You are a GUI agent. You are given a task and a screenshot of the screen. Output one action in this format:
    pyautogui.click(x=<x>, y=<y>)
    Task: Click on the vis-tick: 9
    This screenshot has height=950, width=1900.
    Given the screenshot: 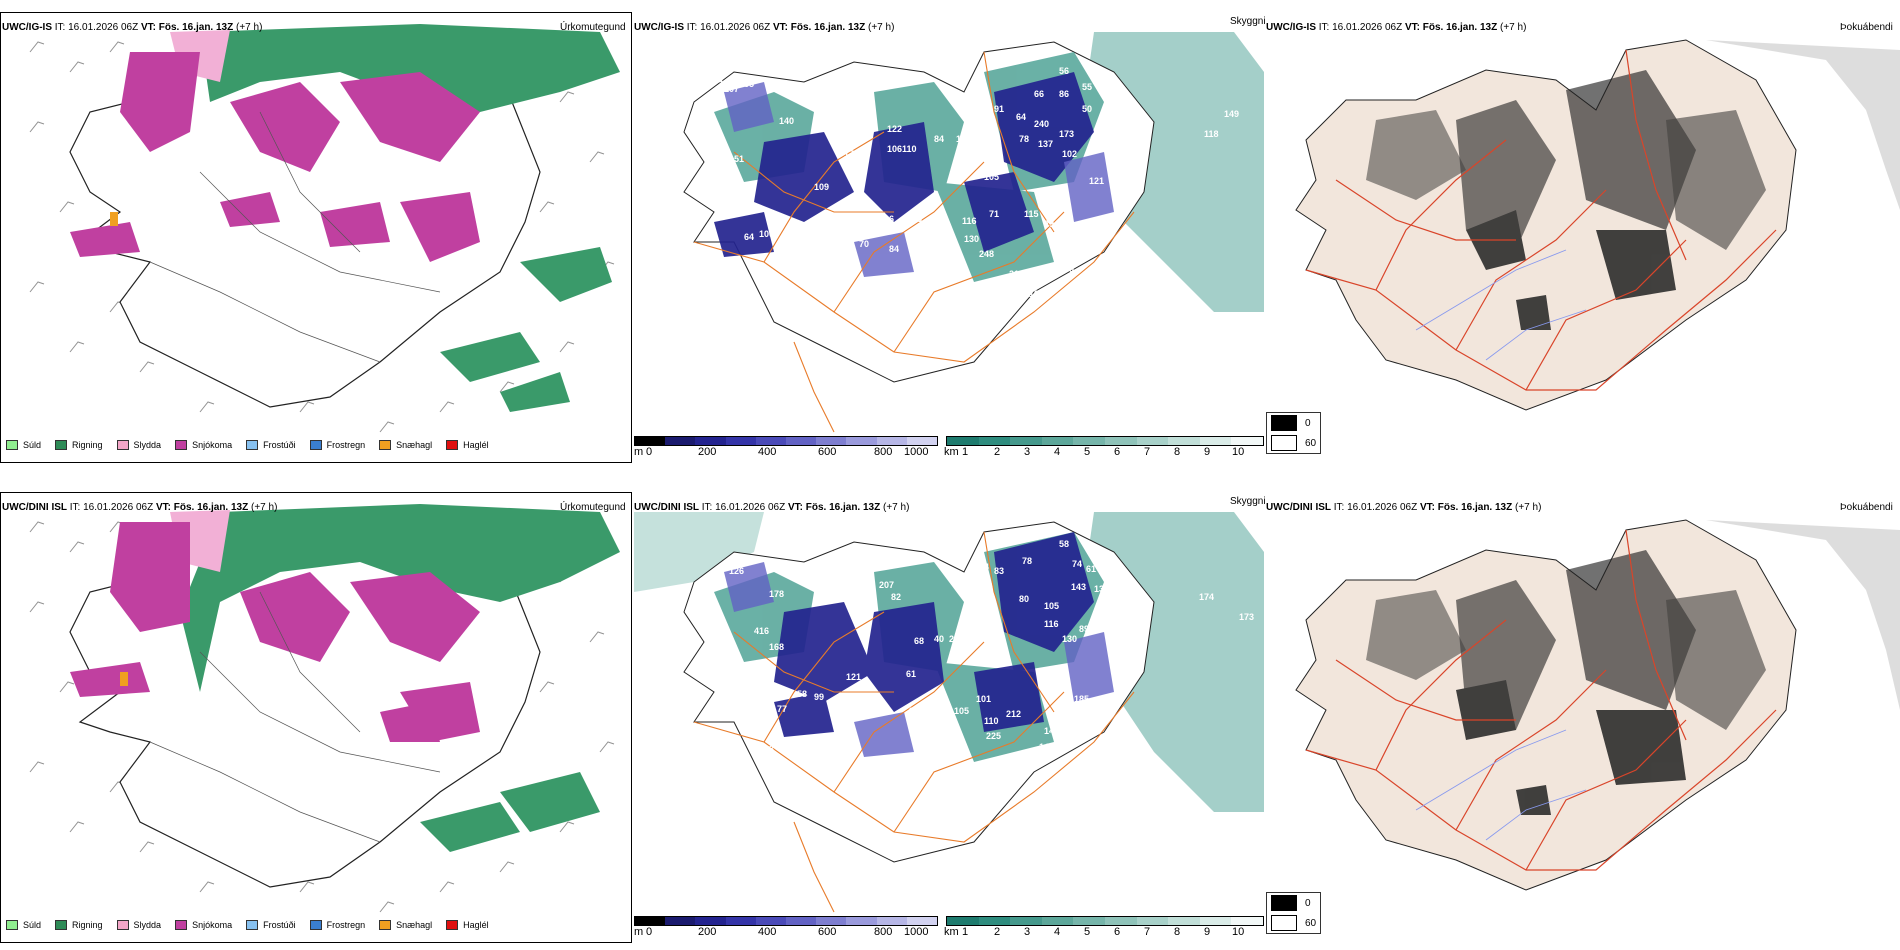 What is the action you would take?
    pyautogui.click(x=1207, y=932)
    